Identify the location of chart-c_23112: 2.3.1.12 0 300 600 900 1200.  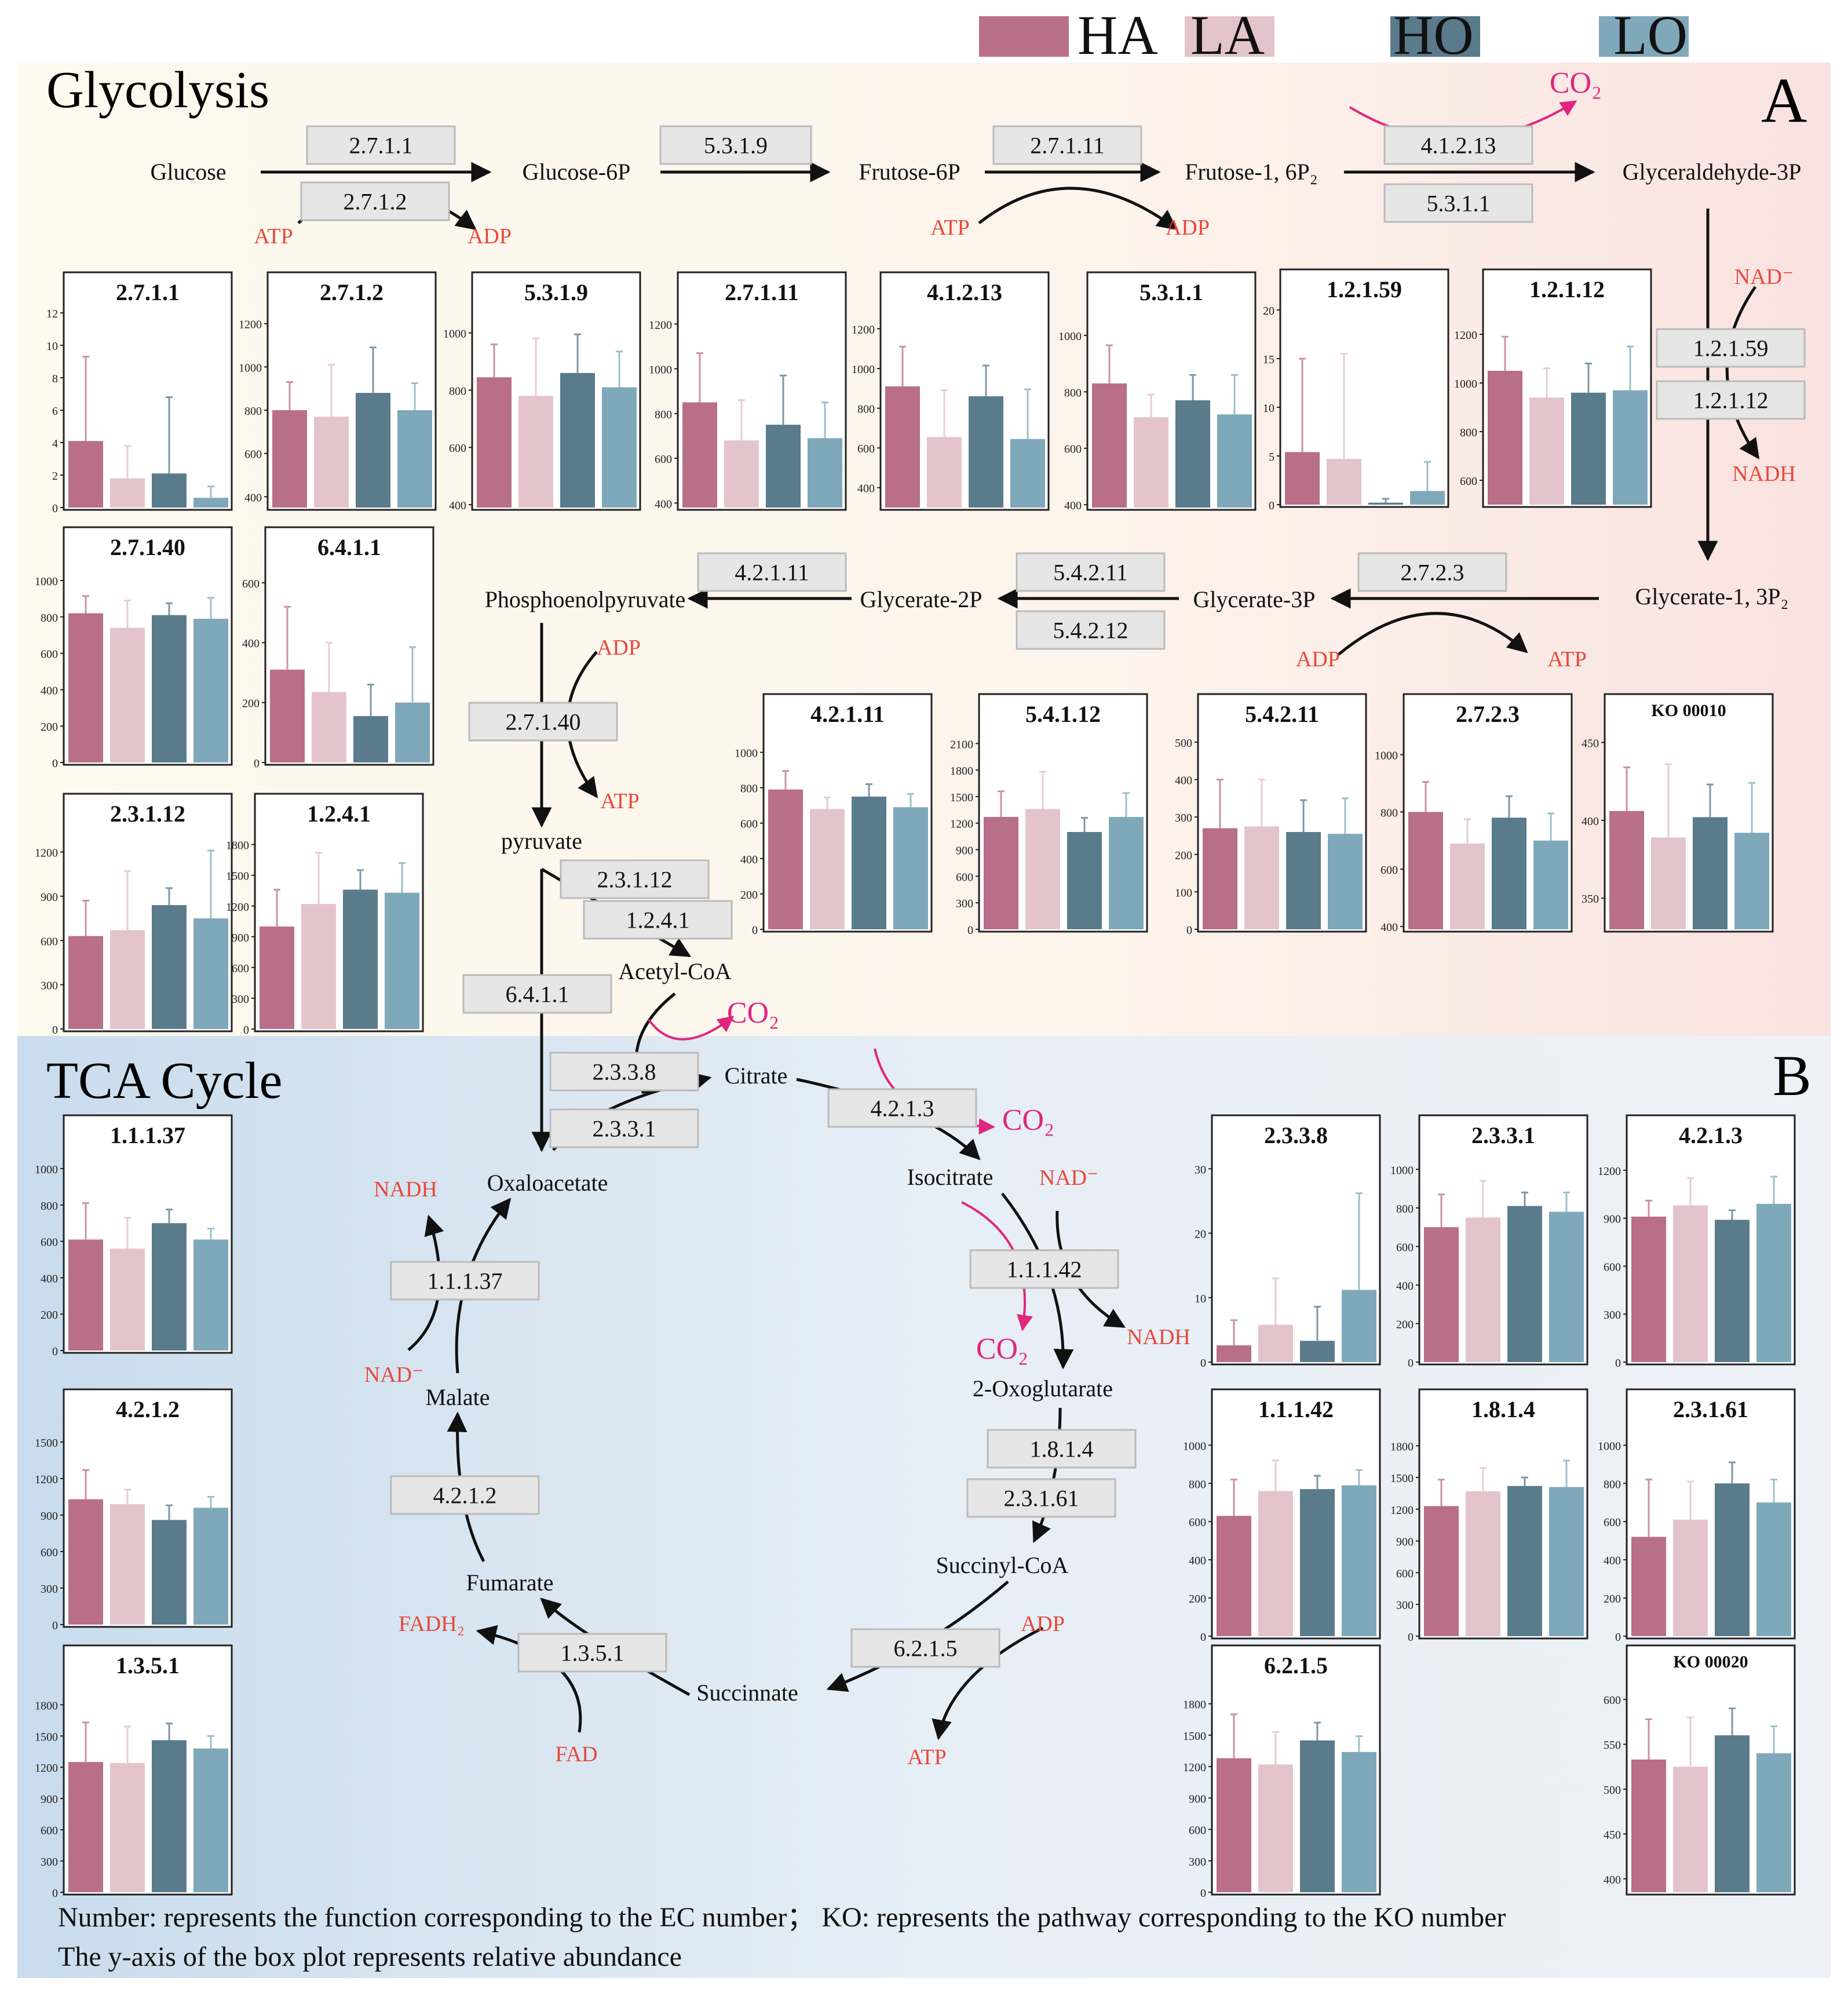
(134, 915).